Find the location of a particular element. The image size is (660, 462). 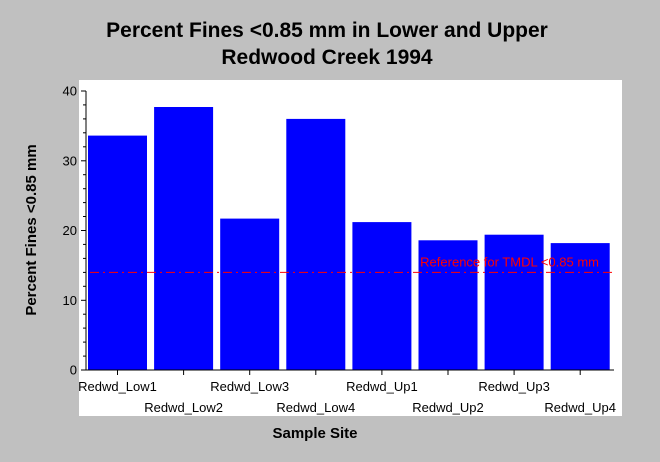

bar-redwd-up1 is located at coordinates (382, 296).